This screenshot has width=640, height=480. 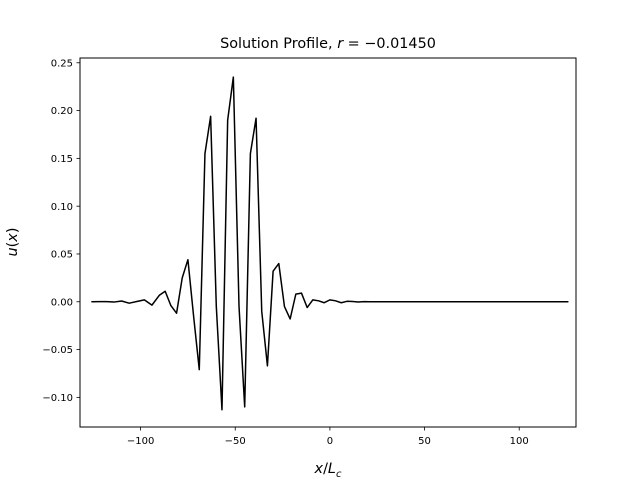 What do you see at coordinates (328, 44) in the screenshot?
I see `chart-title: Solution Profile, r = −0.01450` at bounding box center [328, 44].